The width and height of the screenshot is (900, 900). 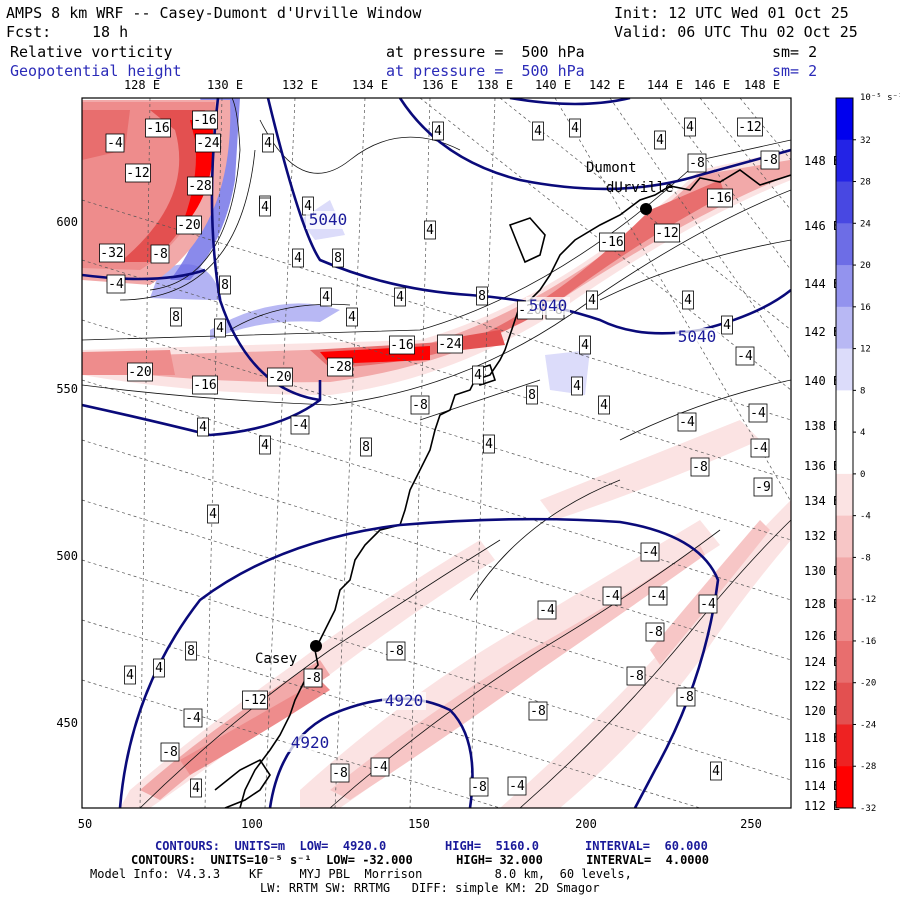 I want to click on colorbar-label: 0, so click(x=862, y=475).